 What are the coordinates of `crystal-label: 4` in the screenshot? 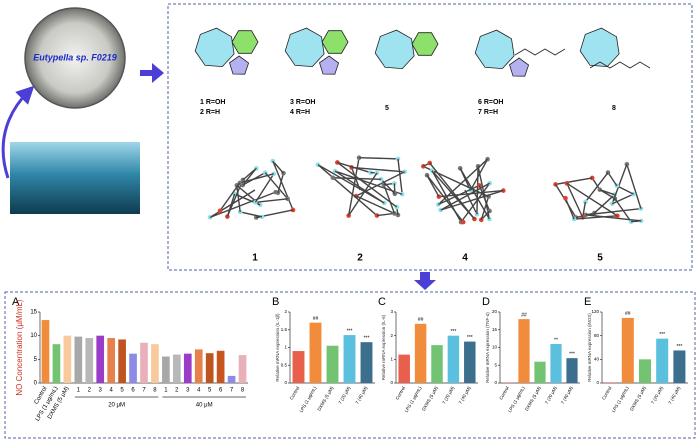 It's located at (465, 258).